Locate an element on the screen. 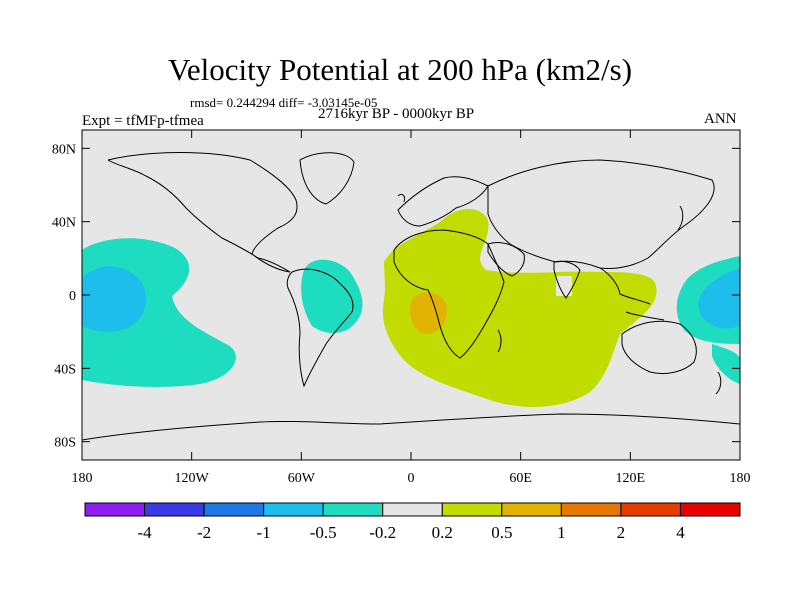 The image size is (800, 600). lat-label: 40S is located at coordinates (65, 369).